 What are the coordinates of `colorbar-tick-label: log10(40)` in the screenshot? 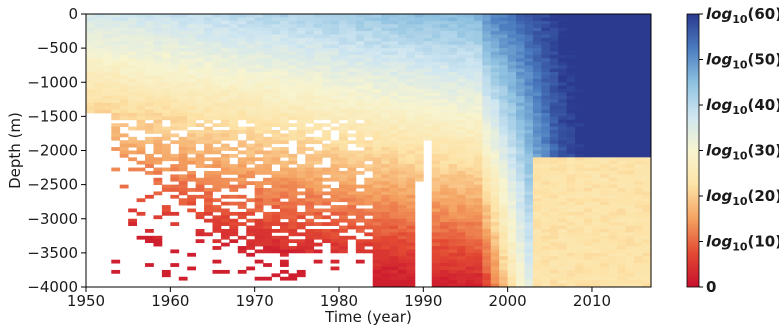 It's located at (742, 106).